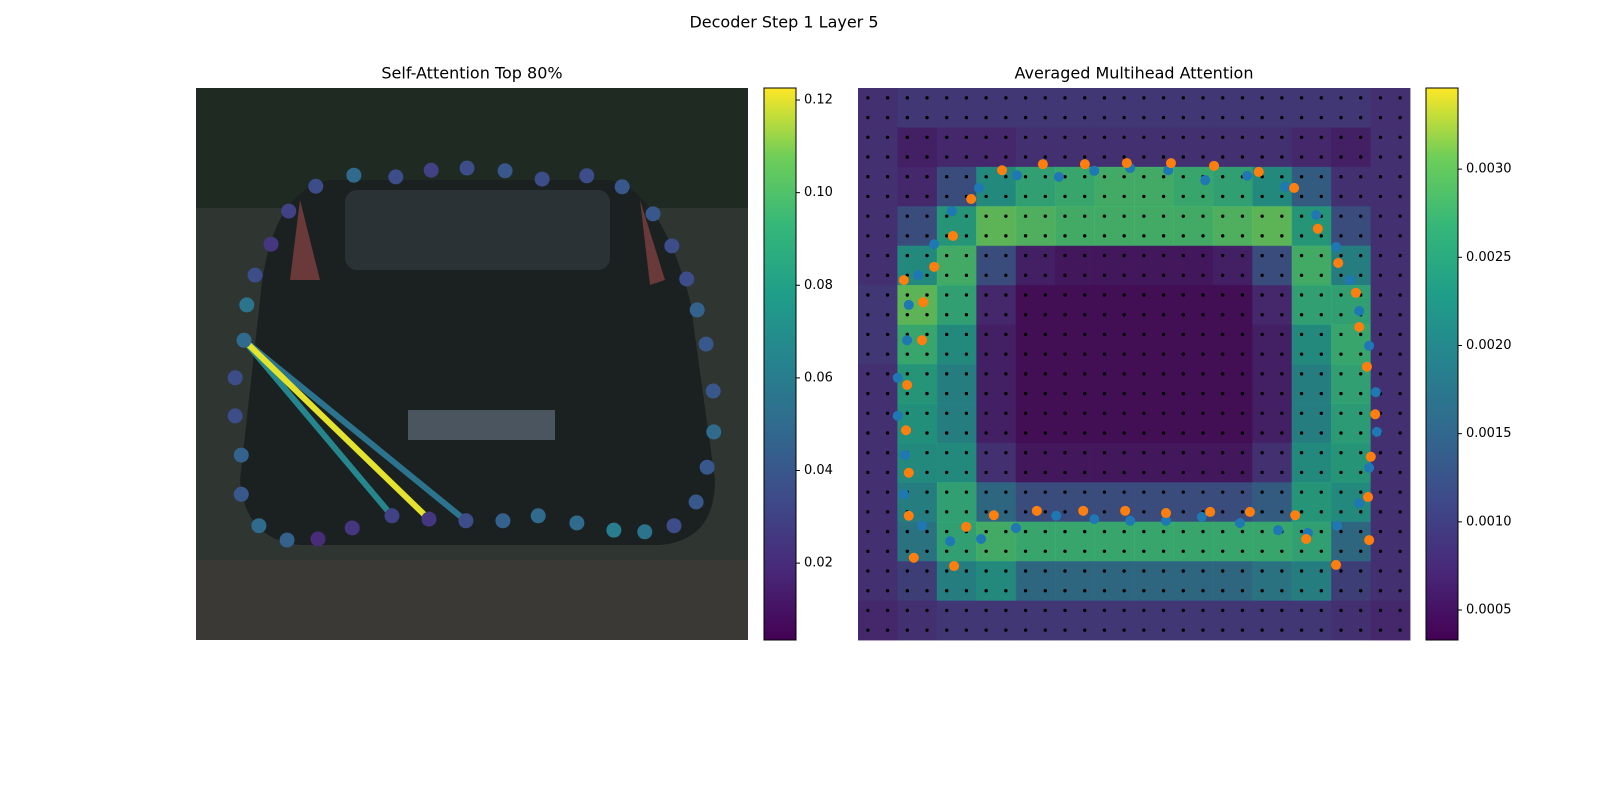 This screenshot has height=800, width=1600. What do you see at coordinates (818, 470) in the screenshot?
I see `colorbar-tick-label: 0.04` at bounding box center [818, 470].